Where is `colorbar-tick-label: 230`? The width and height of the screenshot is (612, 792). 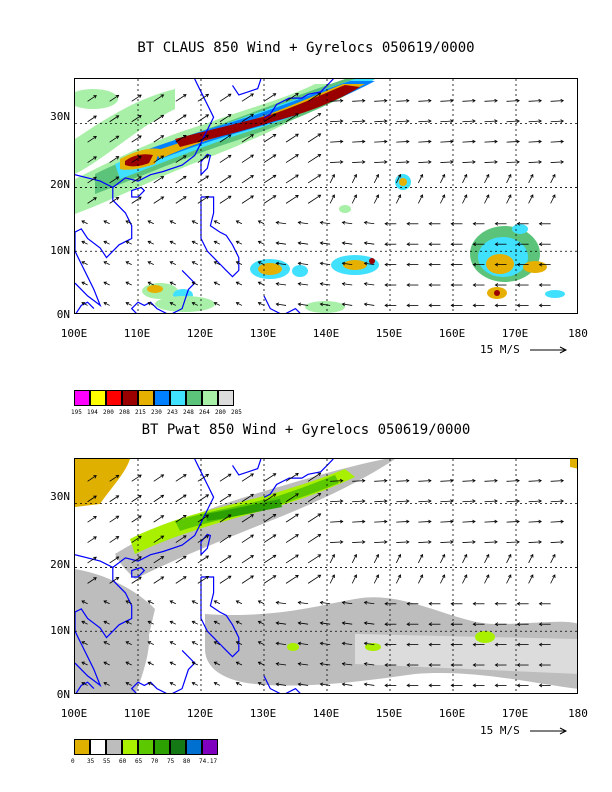 colorbar-tick-label: 230 is located at coordinates (156, 412).